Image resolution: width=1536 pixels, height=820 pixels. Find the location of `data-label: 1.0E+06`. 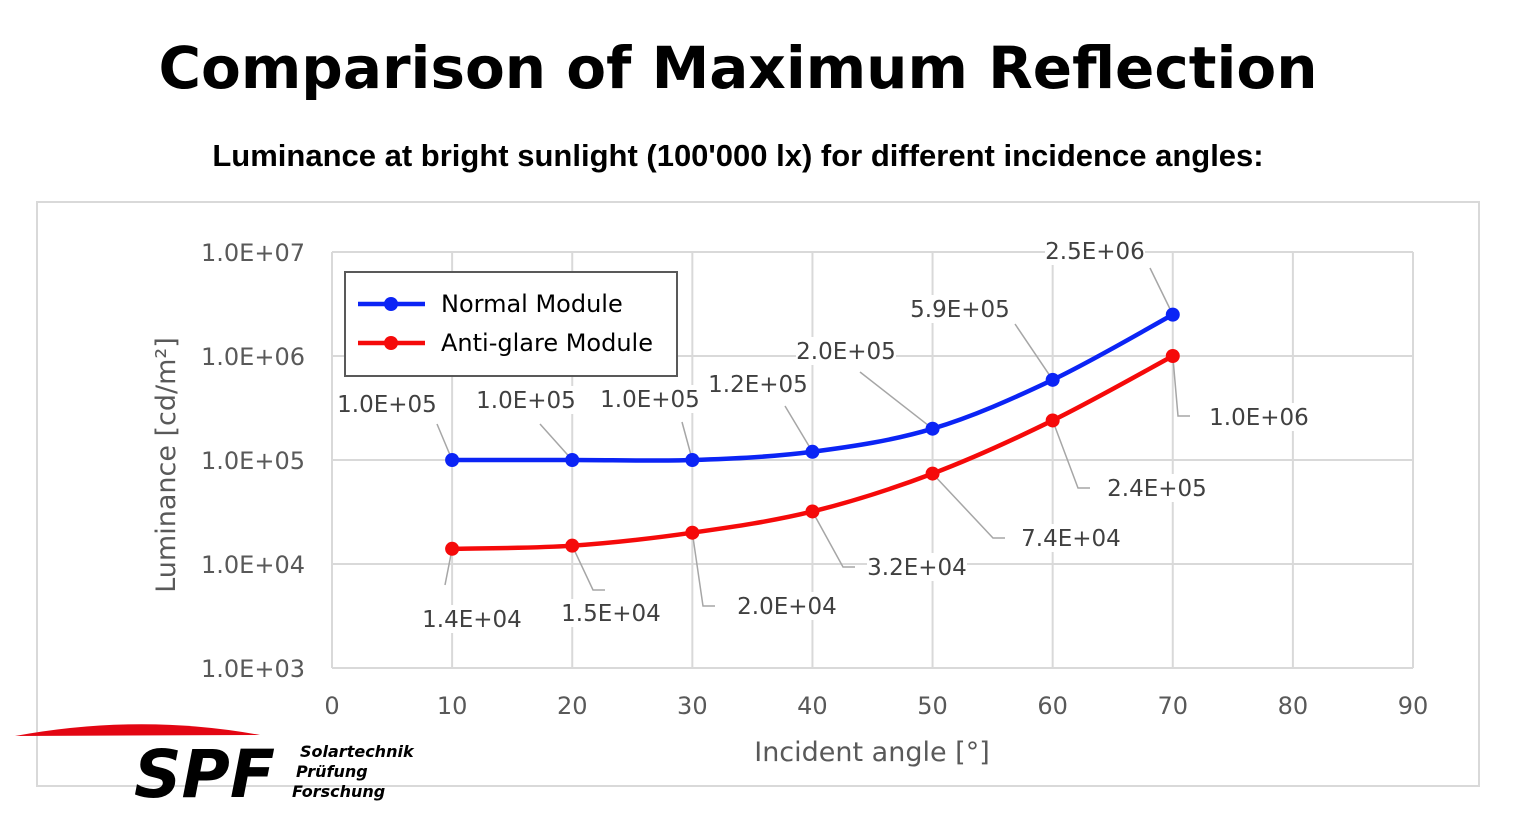

data-label: 1.0E+06 is located at coordinates (1259, 418).